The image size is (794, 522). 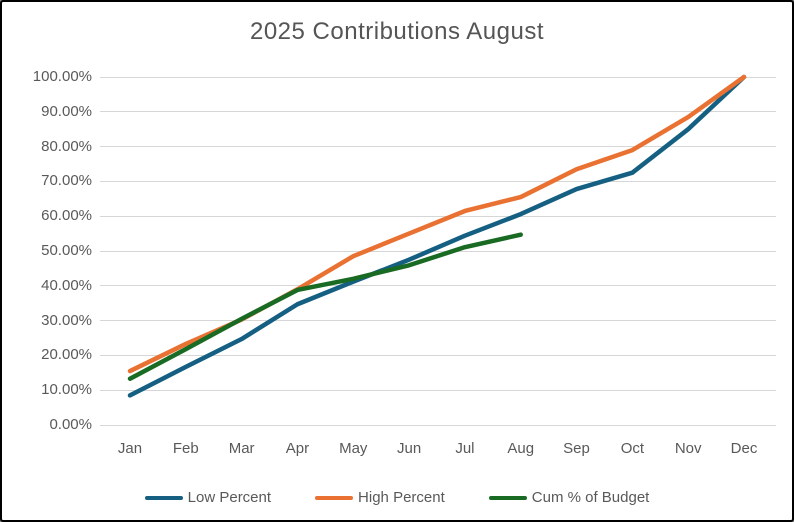 What do you see at coordinates (66, 285) in the screenshot?
I see `y-tick-label: 40.00%` at bounding box center [66, 285].